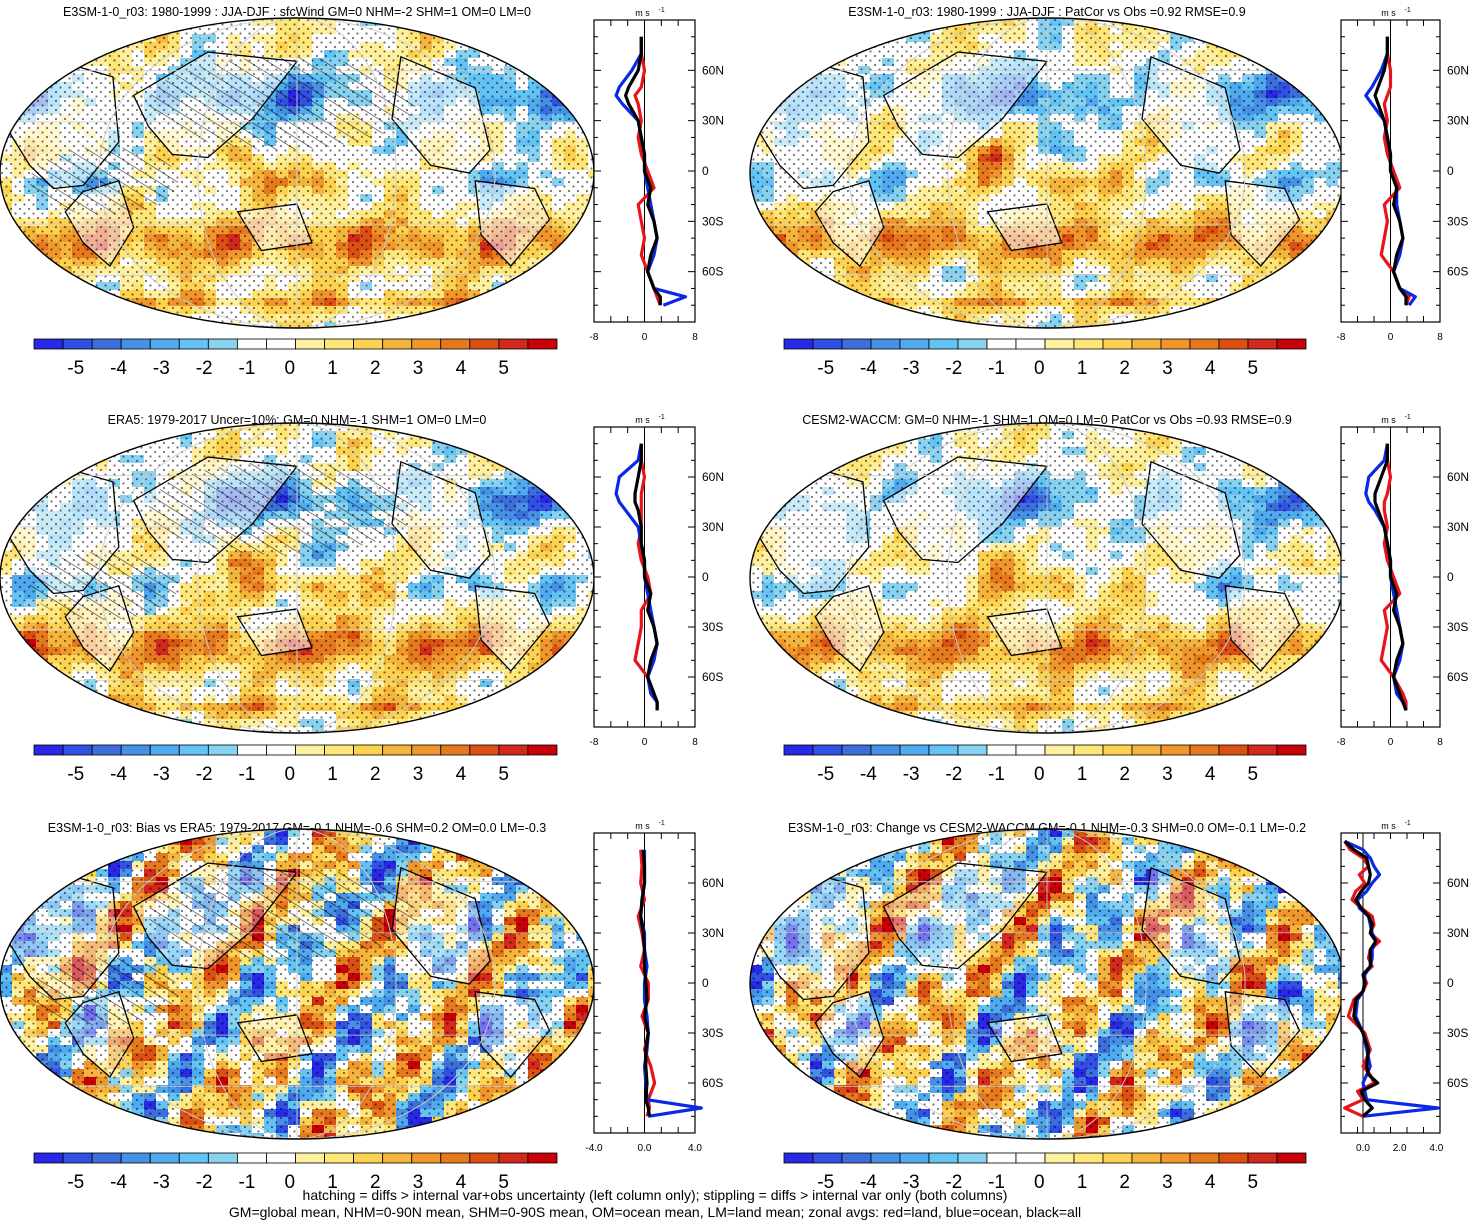 Image resolution: width=1483 pixels, height=1221 pixels. What do you see at coordinates (713, 527) in the screenshot?
I see `lat-tick-label: 30N` at bounding box center [713, 527].